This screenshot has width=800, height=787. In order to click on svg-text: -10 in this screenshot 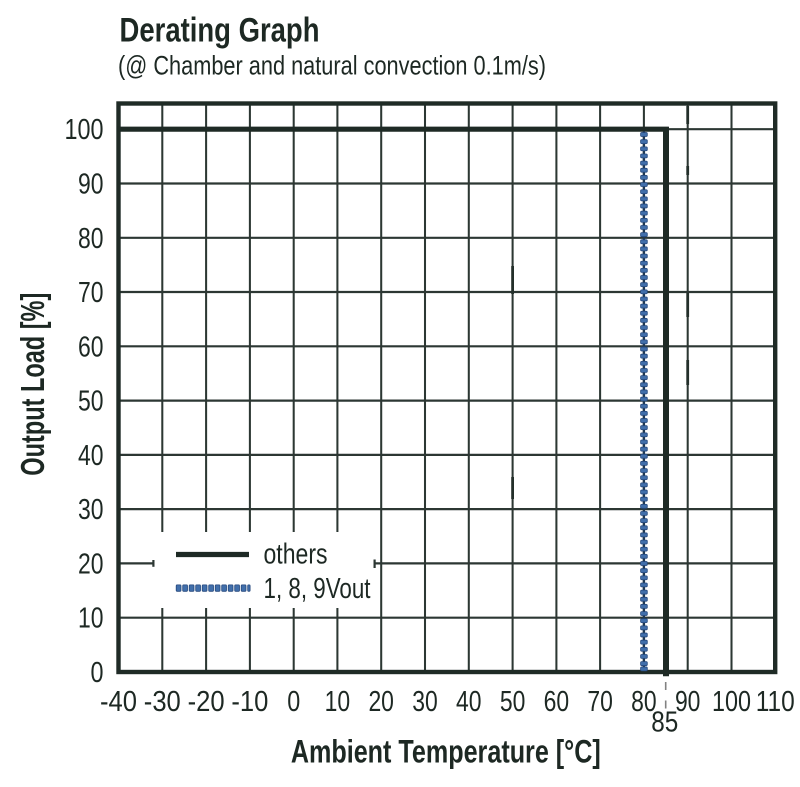, I will do `click(249, 702)`.